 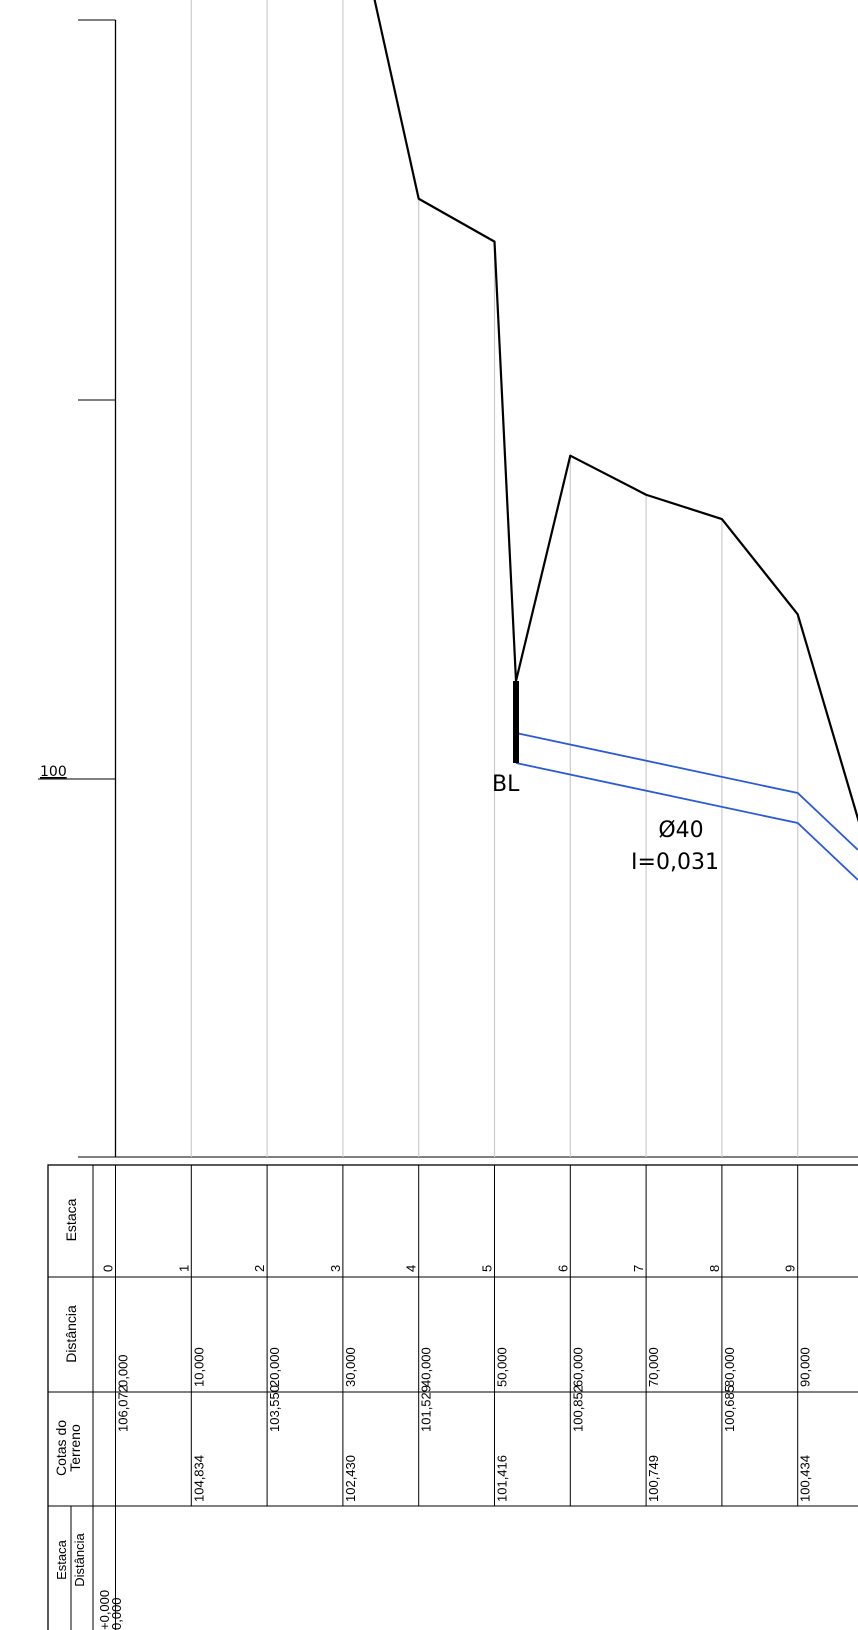 I want to click on station-estaca-label: 0, so click(x=108, y=1268).